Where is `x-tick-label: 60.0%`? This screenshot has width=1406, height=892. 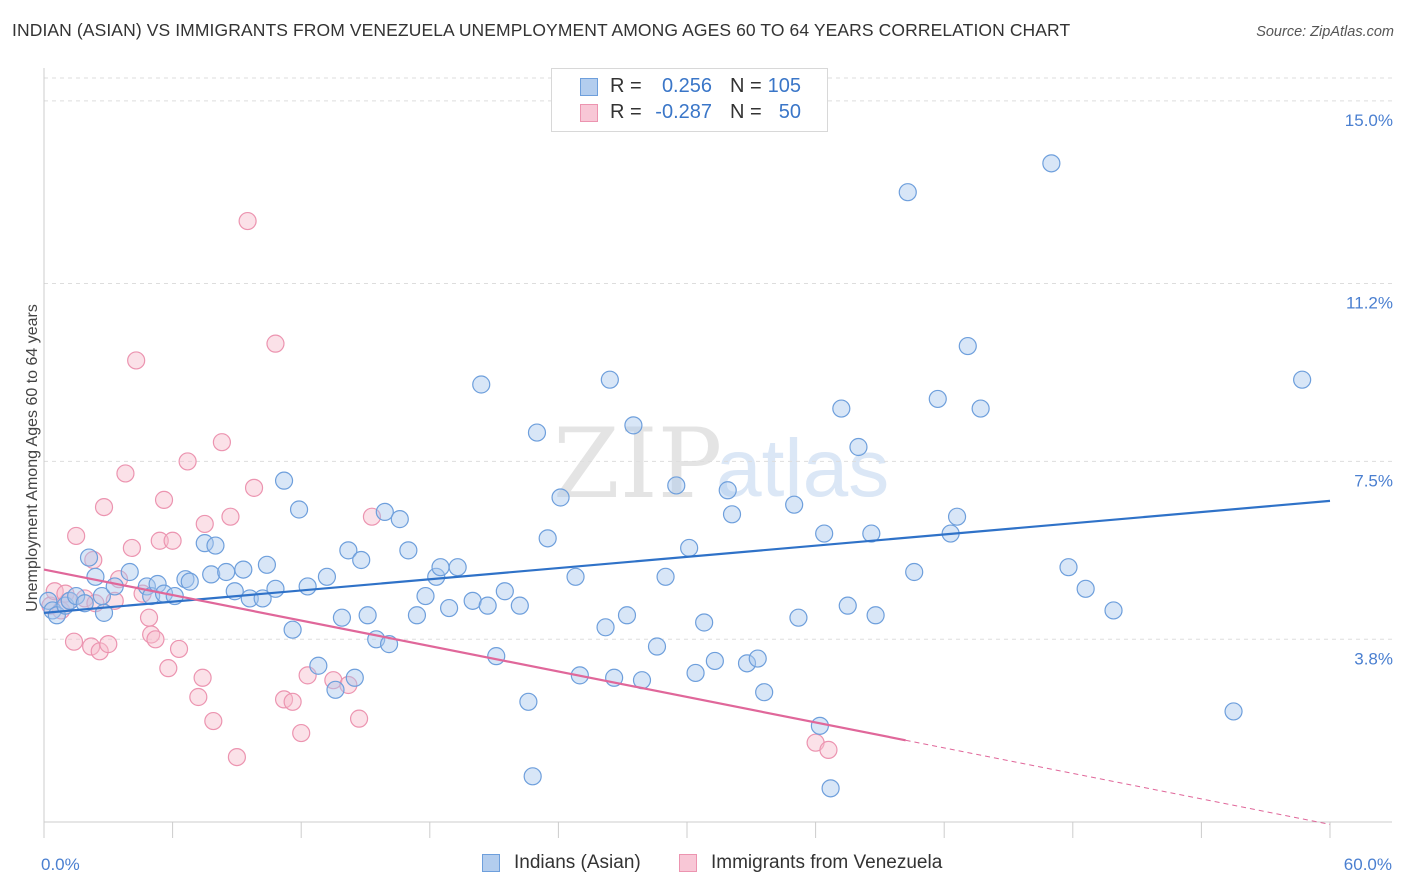 x-tick-label: 60.0% is located at coordinates (1368, 864).